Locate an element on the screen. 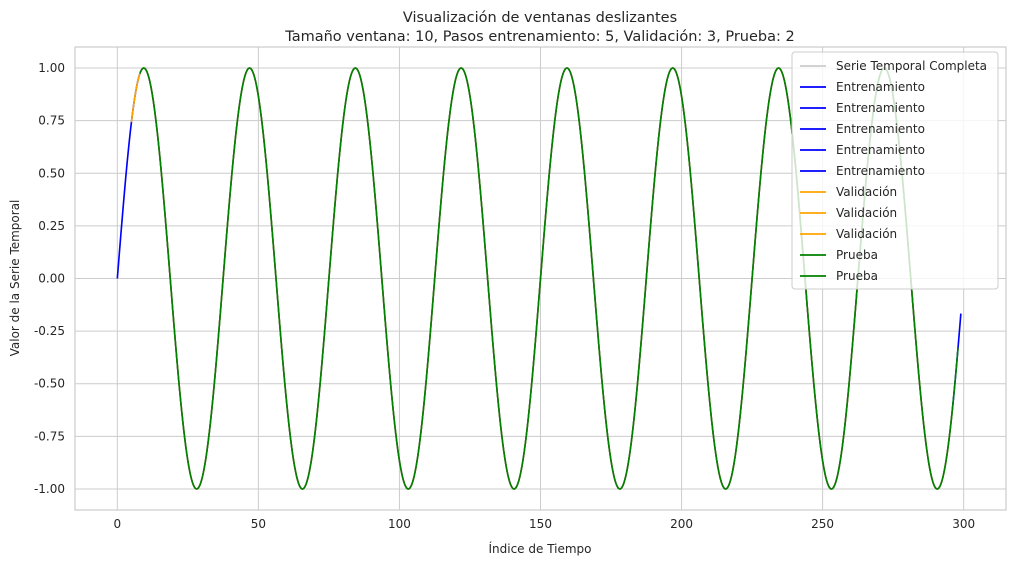 The image size is (1014, 566). y-tick-label: -0.25 is located at coordinates (49, 331).